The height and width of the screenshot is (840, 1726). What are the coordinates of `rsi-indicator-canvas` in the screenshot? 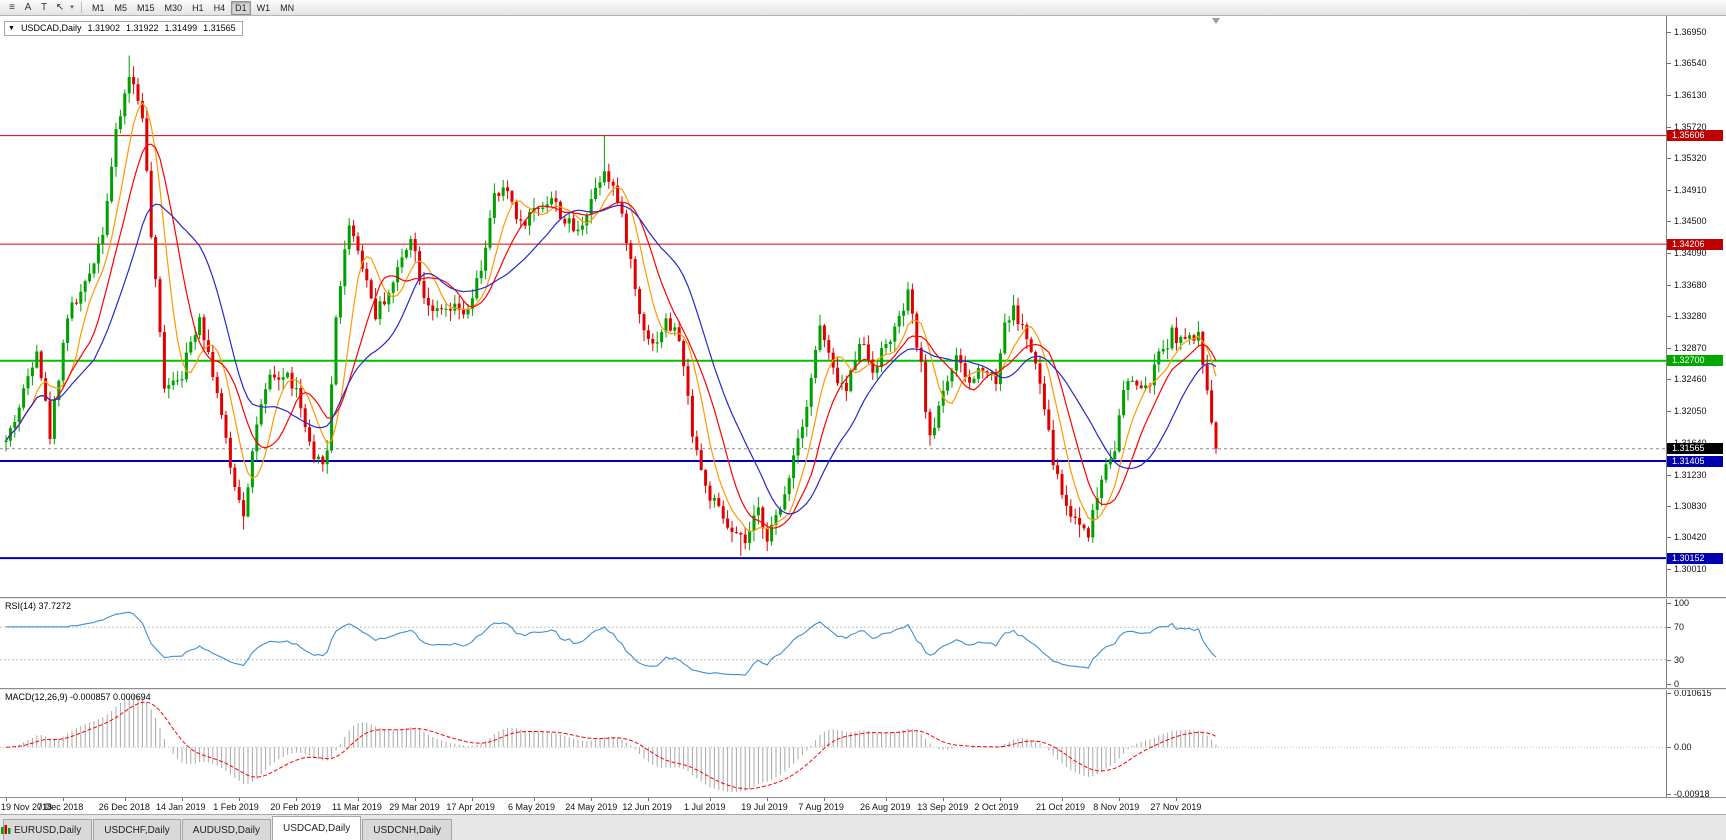 It's located at (833, 643).